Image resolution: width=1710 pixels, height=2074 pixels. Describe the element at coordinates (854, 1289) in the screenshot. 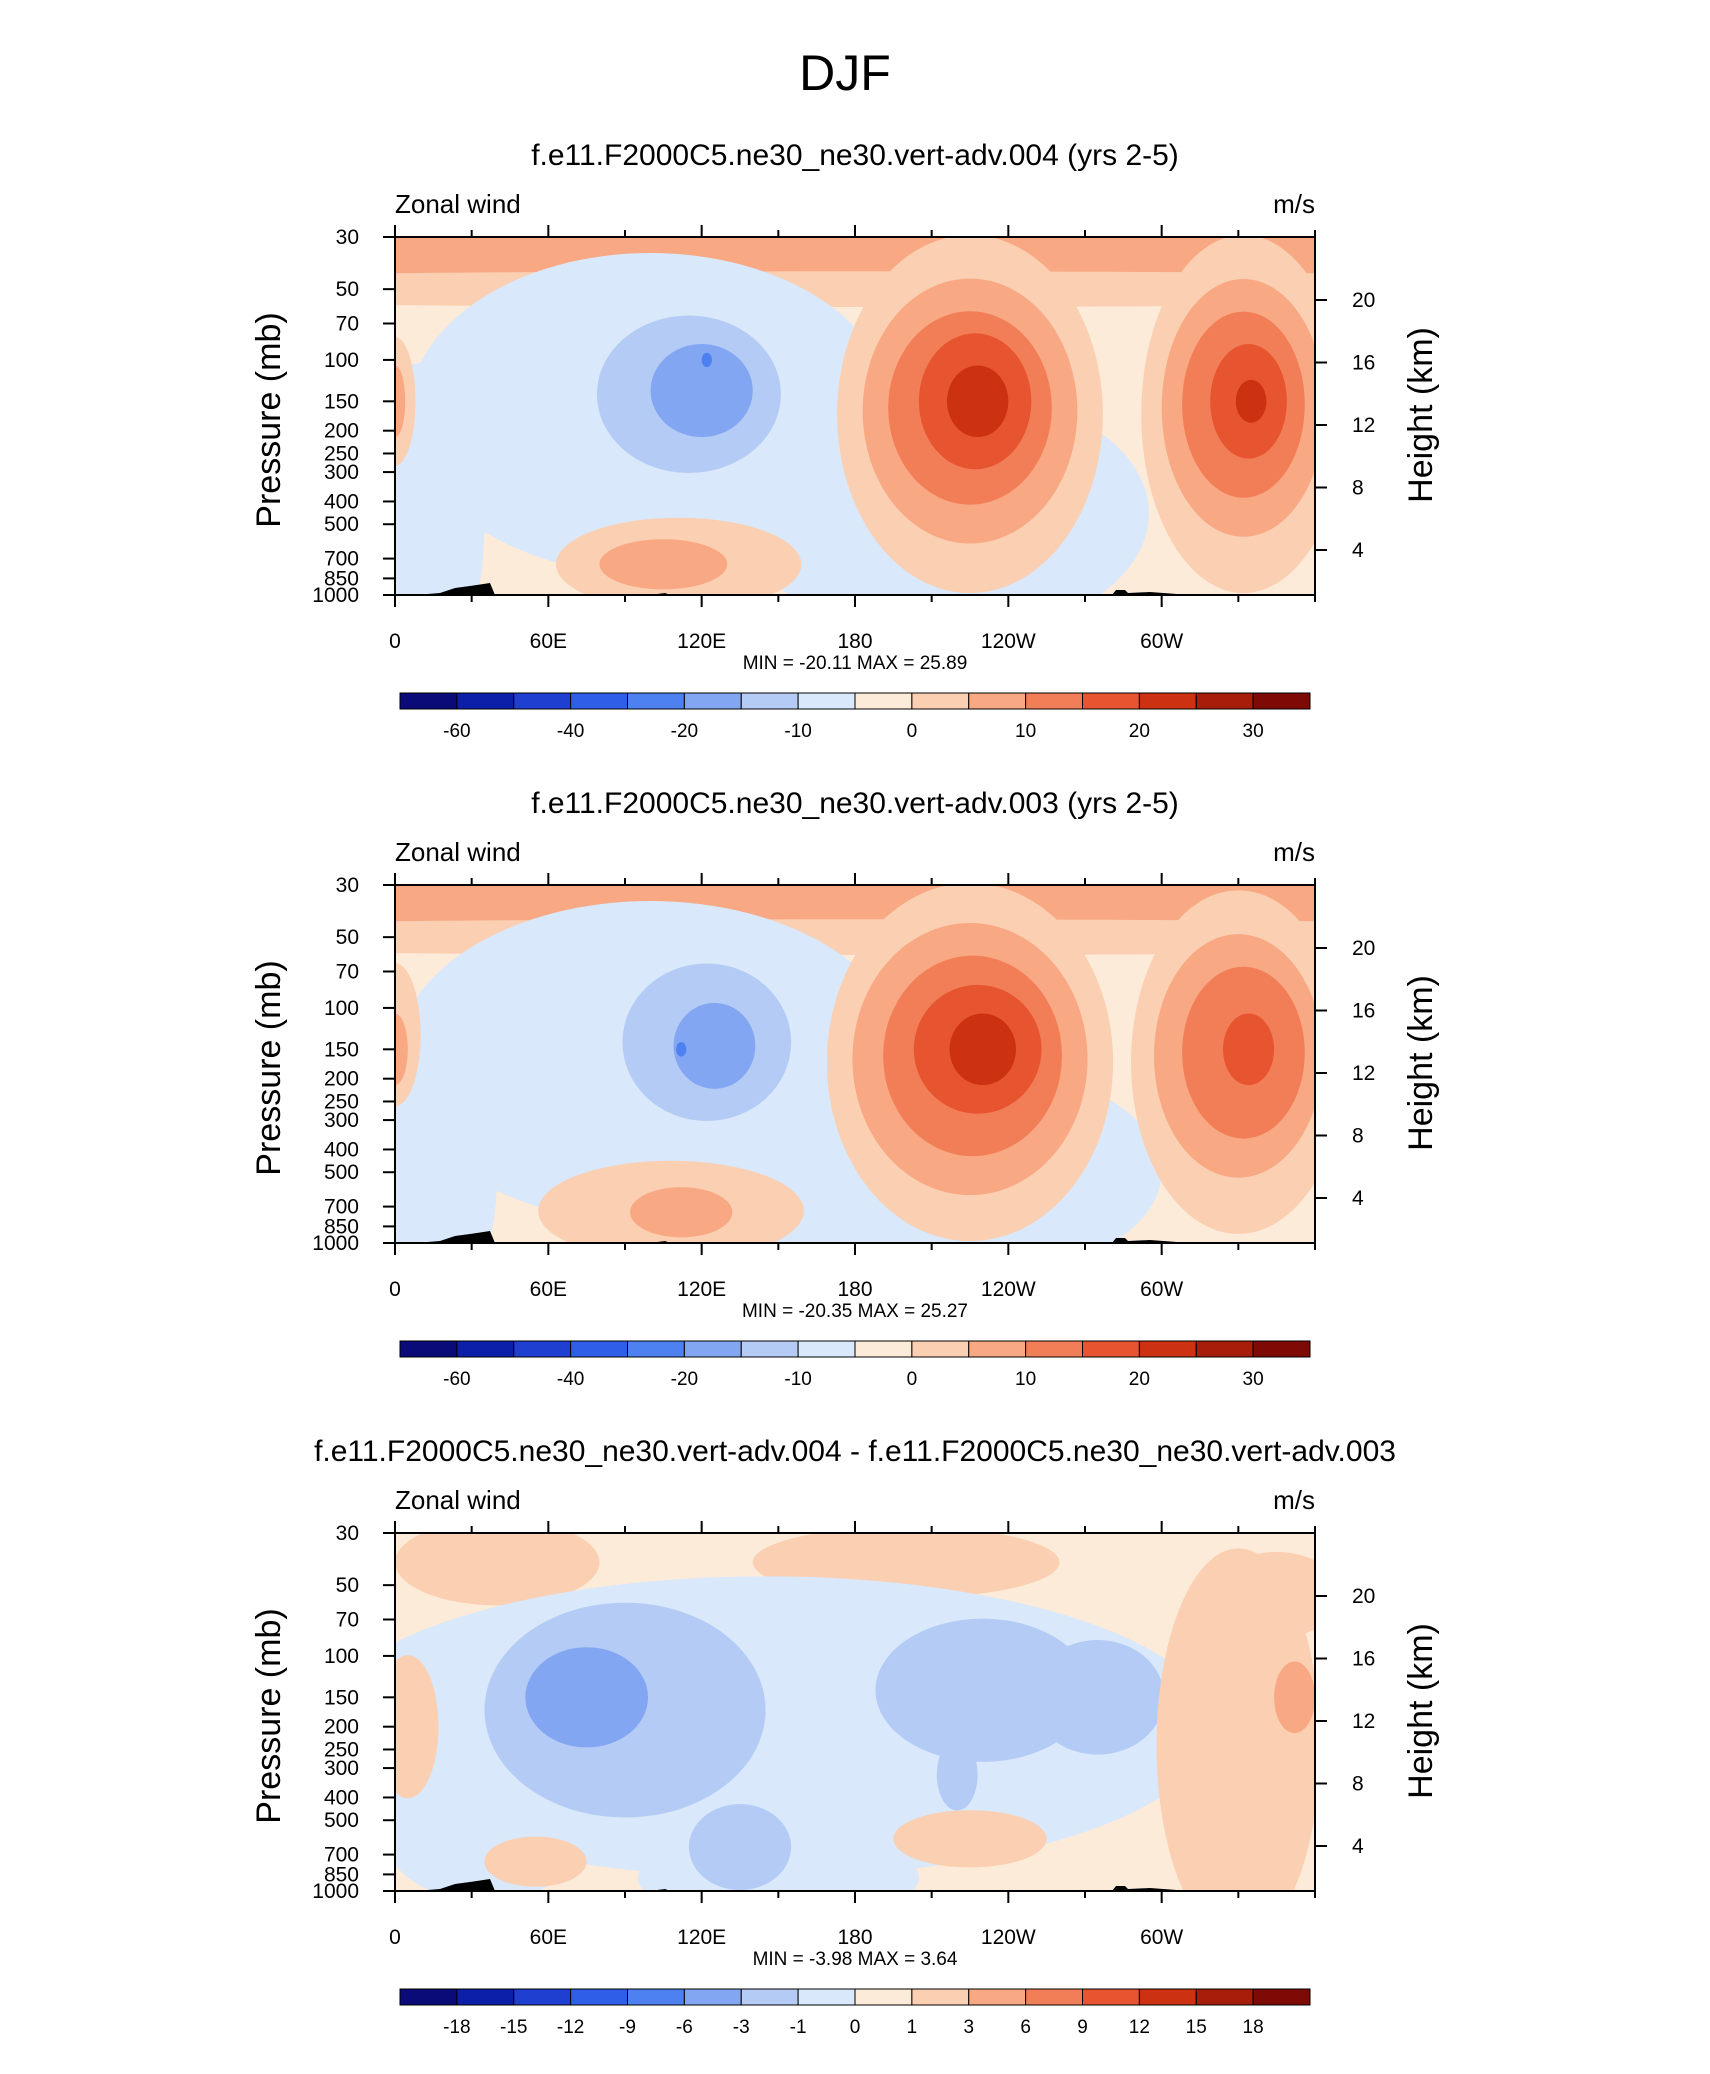

I see `x-tick-label: 180` at that location.